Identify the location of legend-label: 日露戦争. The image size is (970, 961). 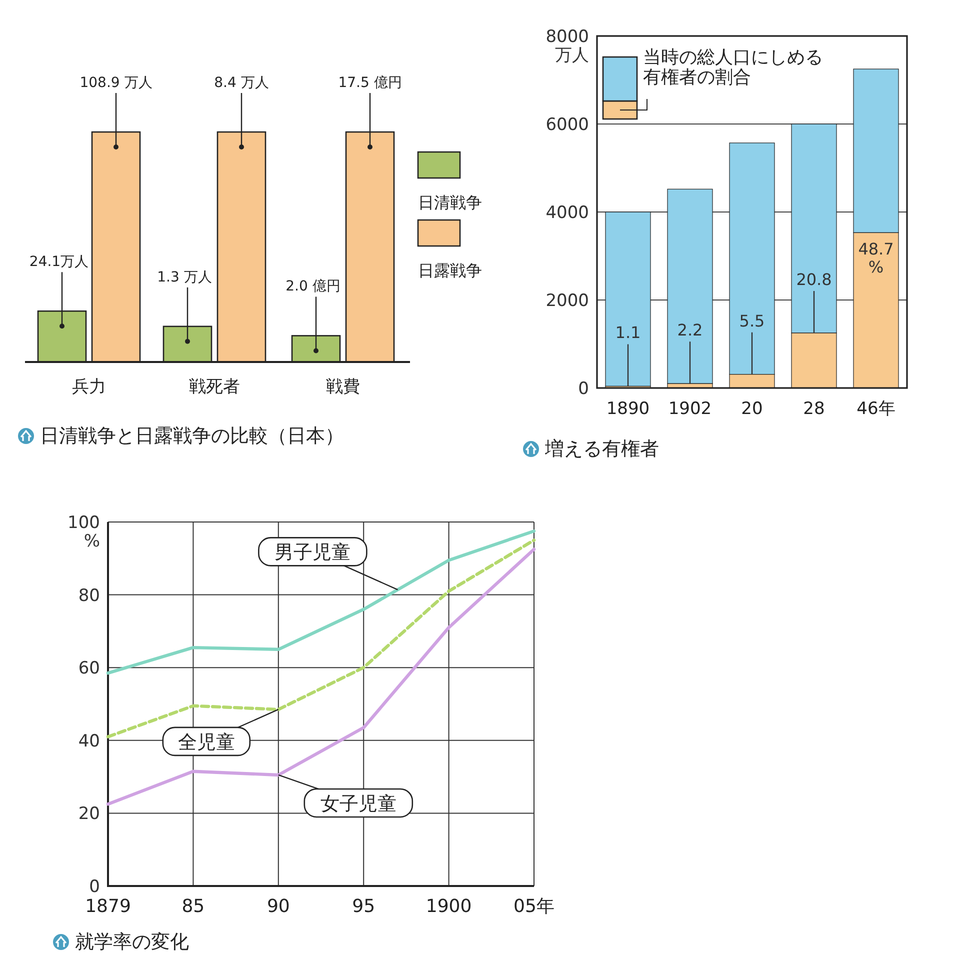
(450, 270).